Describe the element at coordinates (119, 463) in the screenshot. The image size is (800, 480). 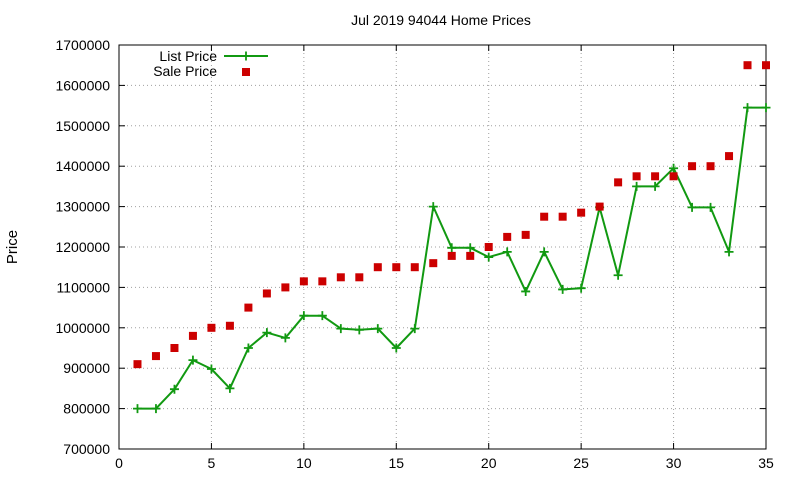
I see `x-tick-label: 0` at that location.